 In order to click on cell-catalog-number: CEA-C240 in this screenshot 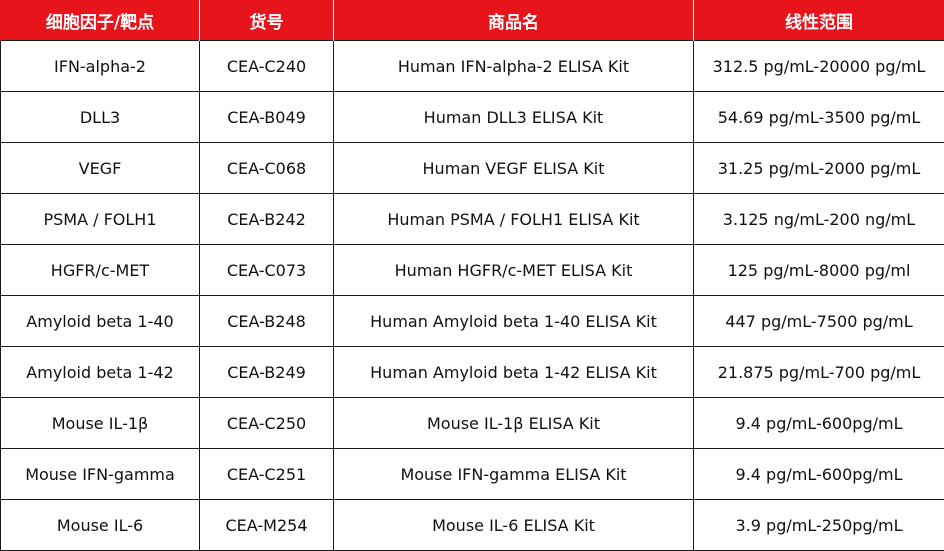, I will do `click(267, 66)`.